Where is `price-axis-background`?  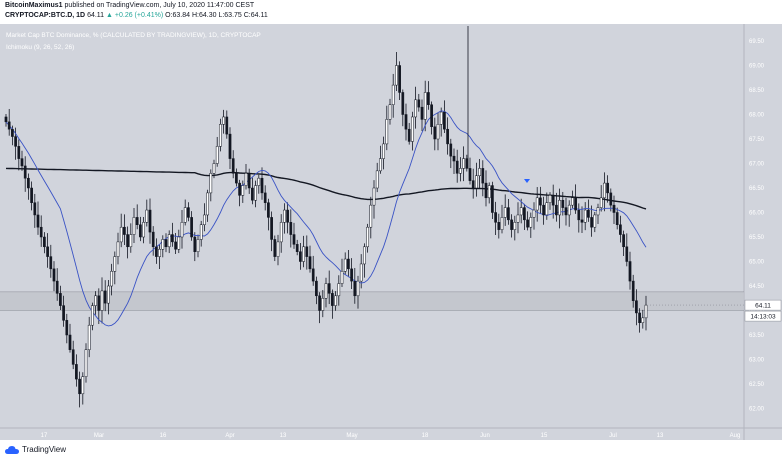
price-axis-background is located at coordinates (763, 226).